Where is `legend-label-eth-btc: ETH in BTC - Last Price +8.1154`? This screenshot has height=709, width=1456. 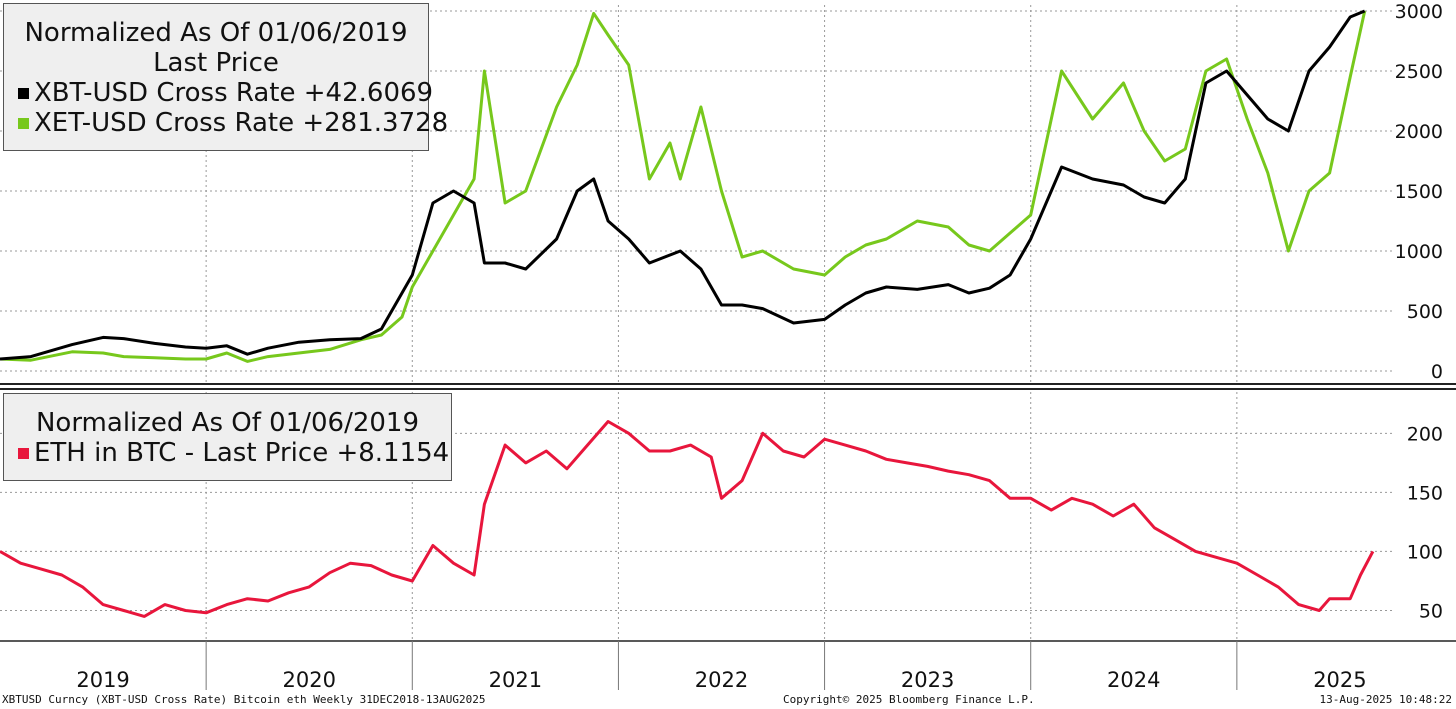
legend-label-eth-btc: ETH in BTC - Last Price +8.1154 is located at coordinates (242, 453).